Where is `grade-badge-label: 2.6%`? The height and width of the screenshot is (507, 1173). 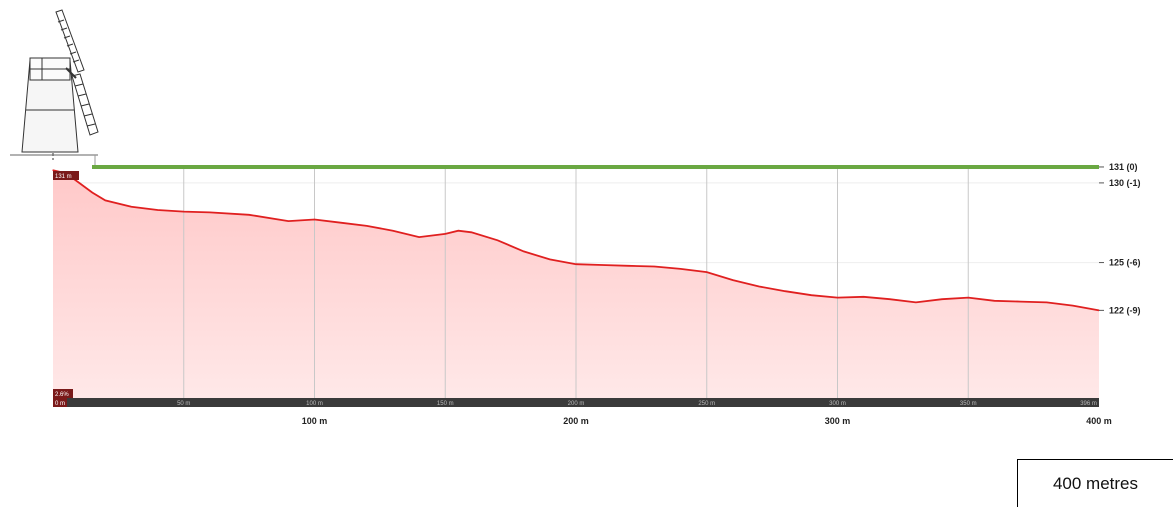 grade-badge-label: 2.6% is located at coordinates (62, 395).